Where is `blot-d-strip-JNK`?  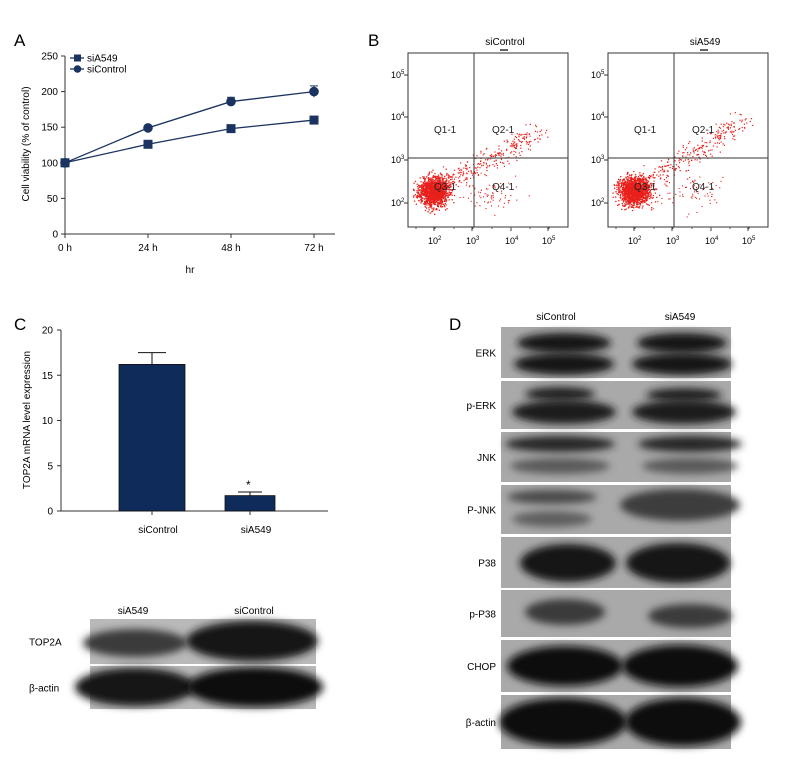 blot-d-strip-JNK is located at coordinates (621, 457).